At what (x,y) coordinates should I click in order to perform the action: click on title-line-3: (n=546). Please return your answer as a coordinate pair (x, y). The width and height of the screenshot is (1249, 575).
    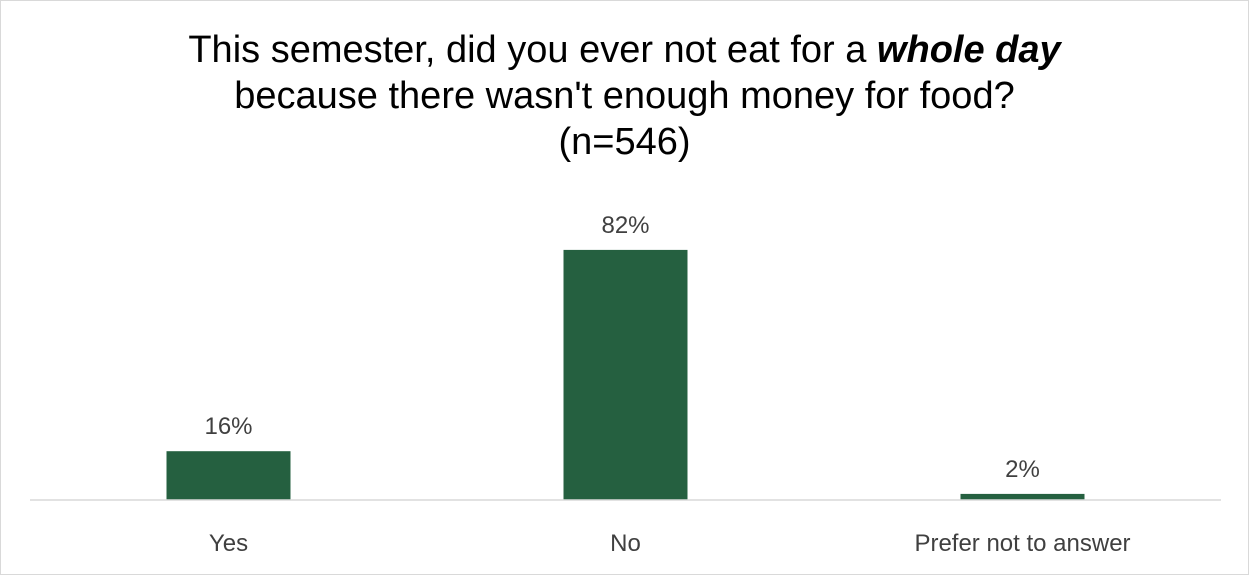
    Looking at the image, I should click on (624, 142).